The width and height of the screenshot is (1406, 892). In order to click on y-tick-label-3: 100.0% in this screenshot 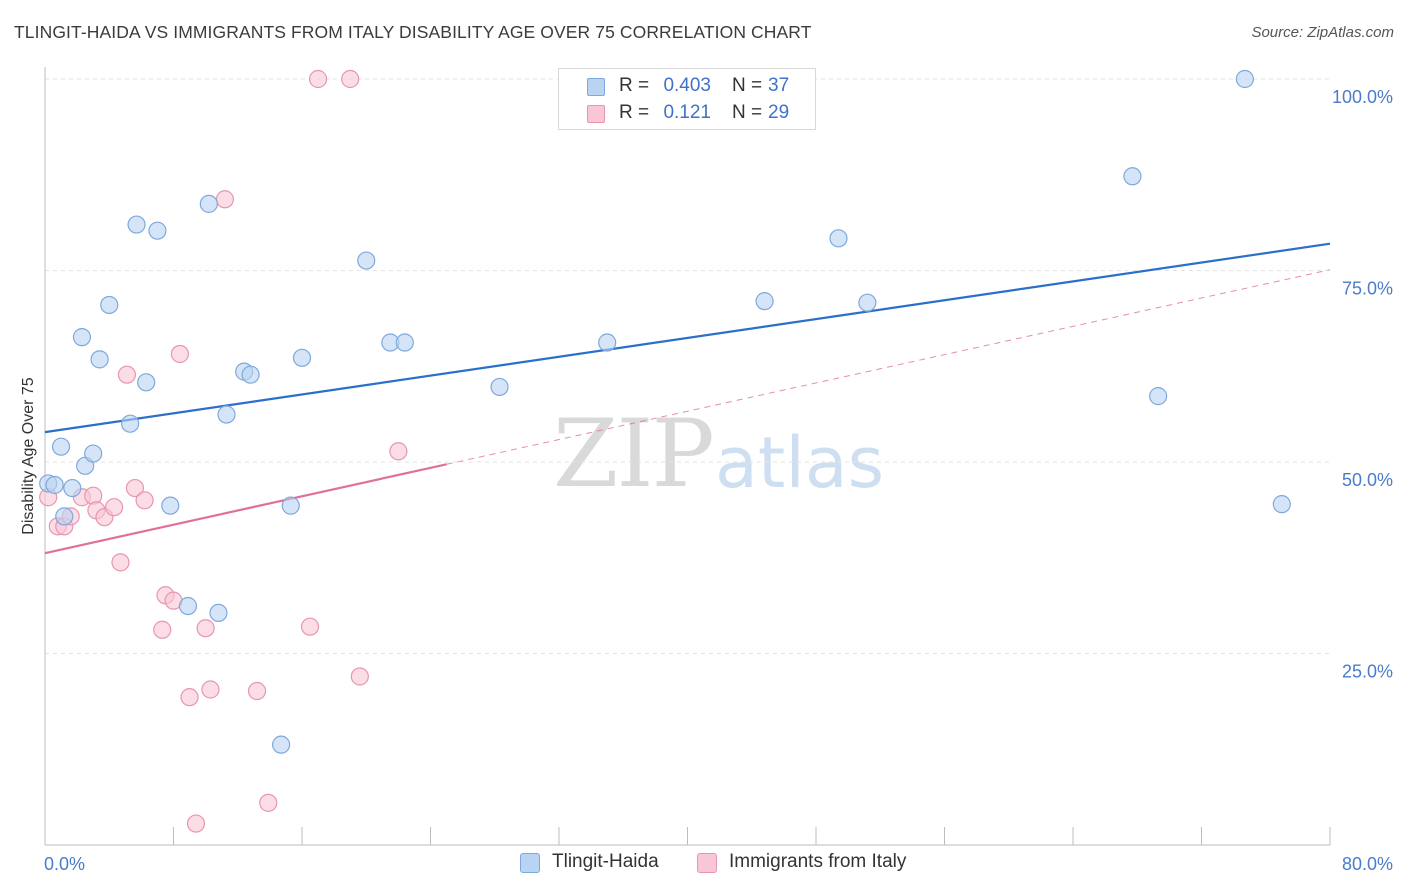, I will do `click(1362, 97)`.